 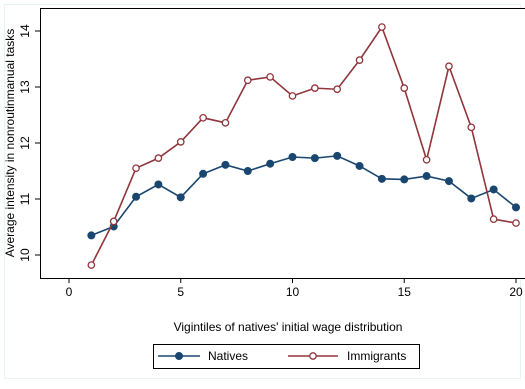 What do you see at coordinates (516, 292) in the screenshot?
I see `x-tick-label: 20` at bounding box center [516, 292].